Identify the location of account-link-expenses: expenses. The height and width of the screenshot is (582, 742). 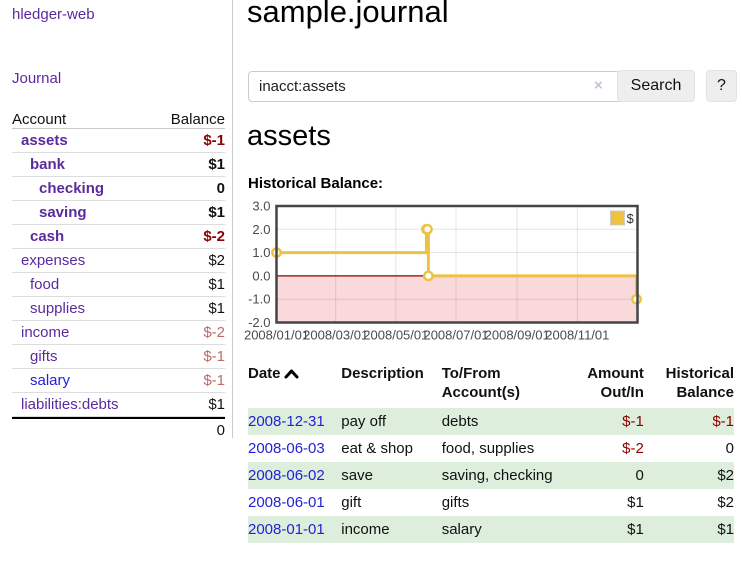
(53, 260).